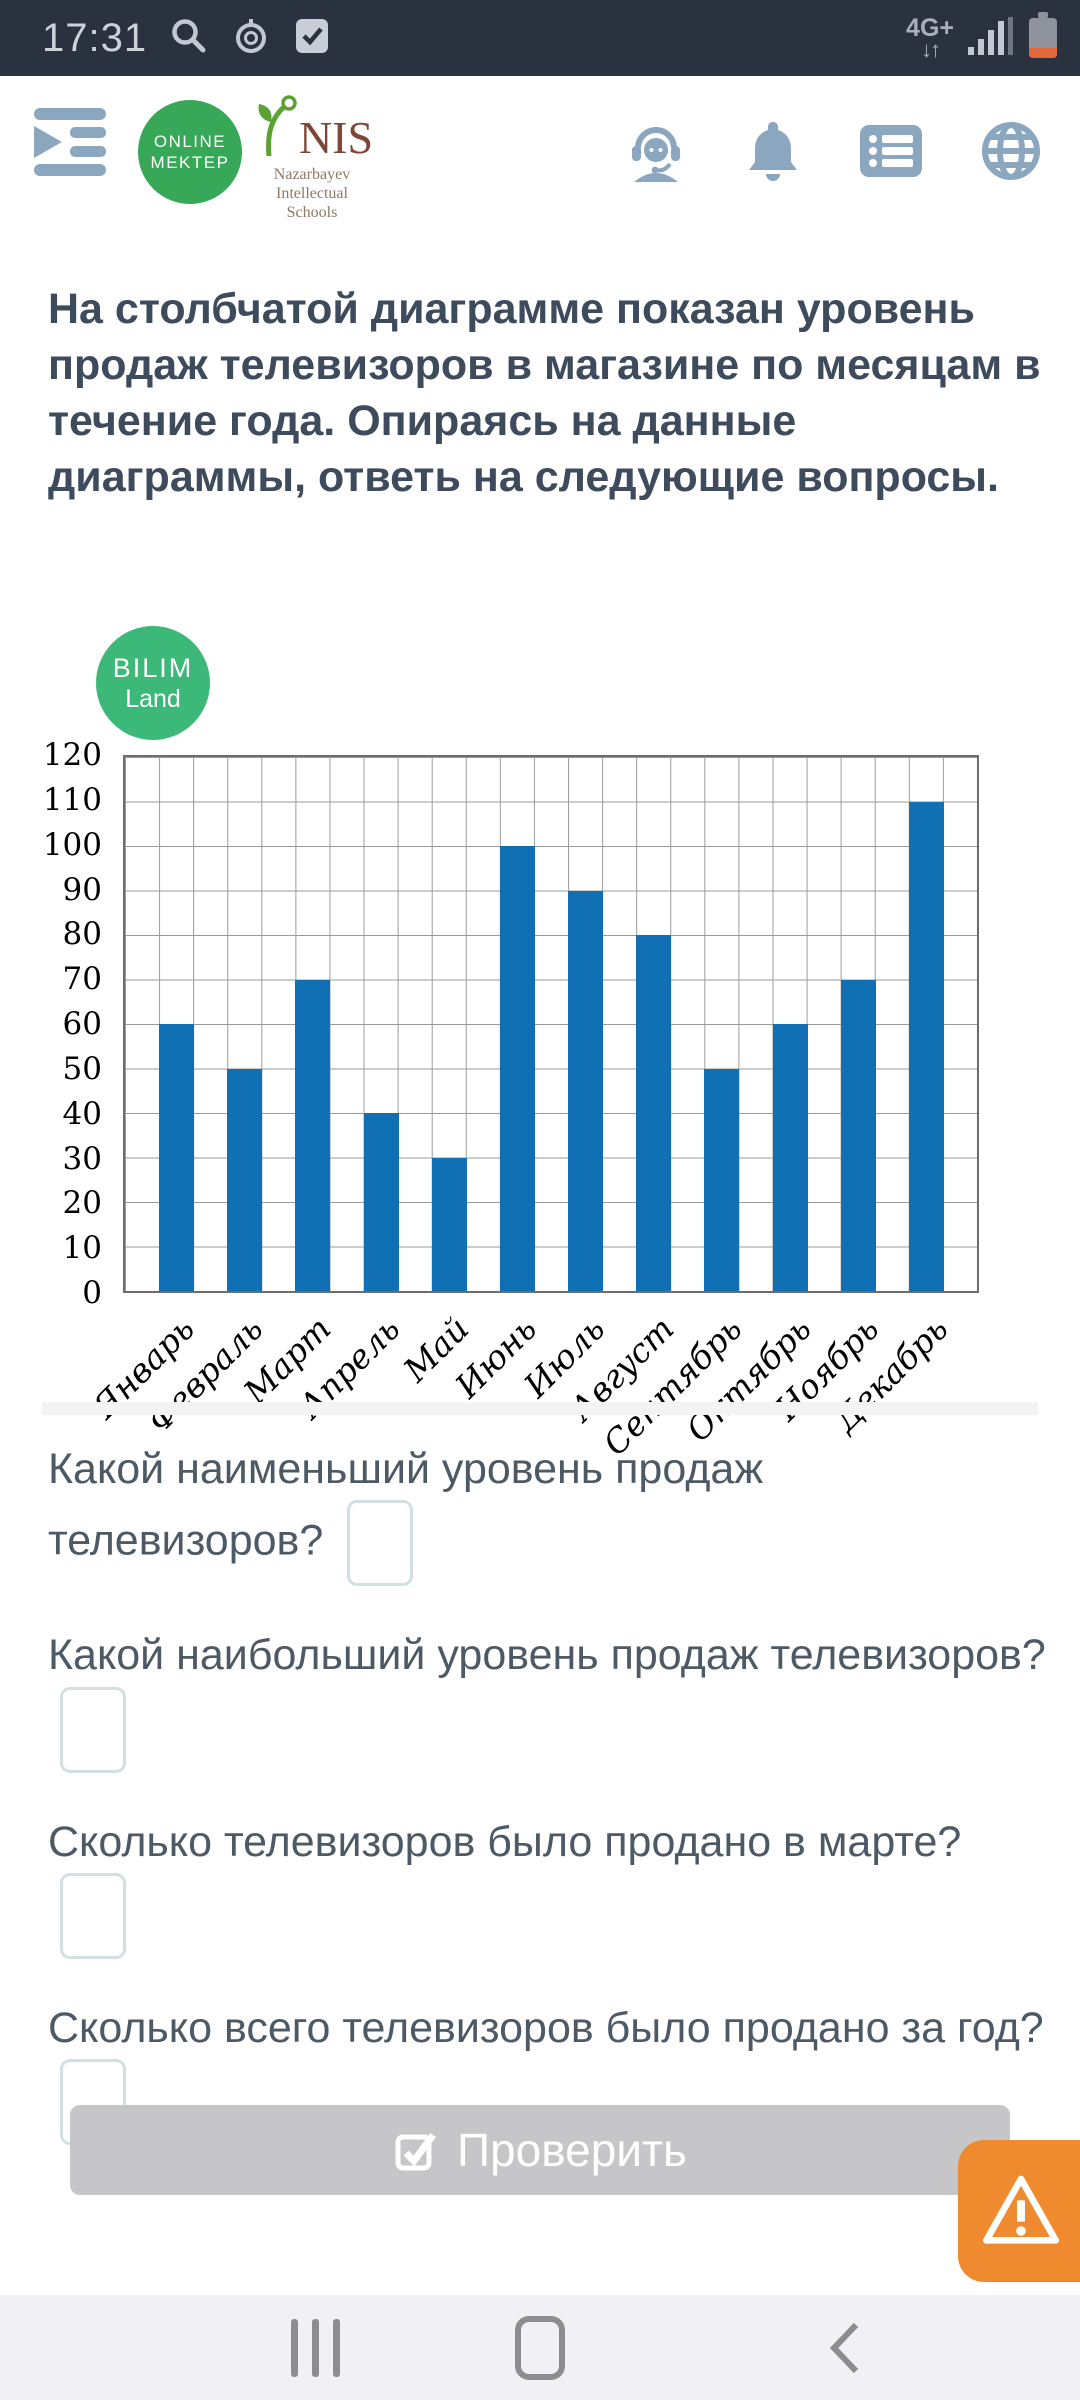 The width and height of the screenshot is (1080, 2400). I want to click on sidebar-menu-button, so click(70, 144).